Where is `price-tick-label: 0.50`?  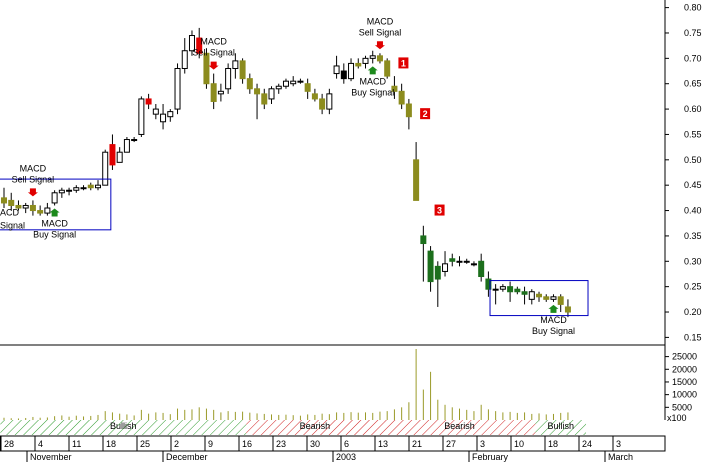
price-tick-label: 0.50 is located at coordinates (693, 160).